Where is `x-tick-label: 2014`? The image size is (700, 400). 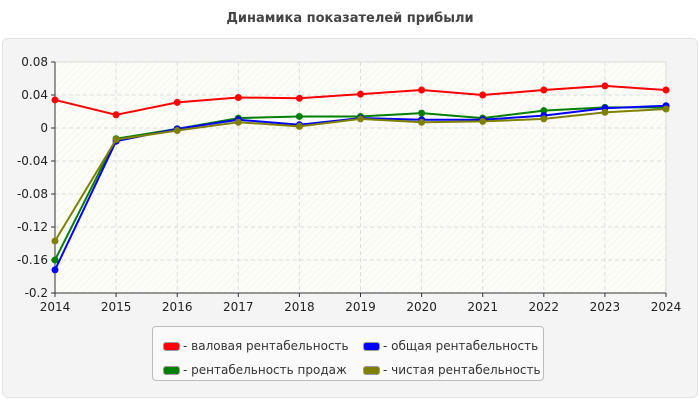 x-tick-label: 2014 is located at coordinates (55, 307).